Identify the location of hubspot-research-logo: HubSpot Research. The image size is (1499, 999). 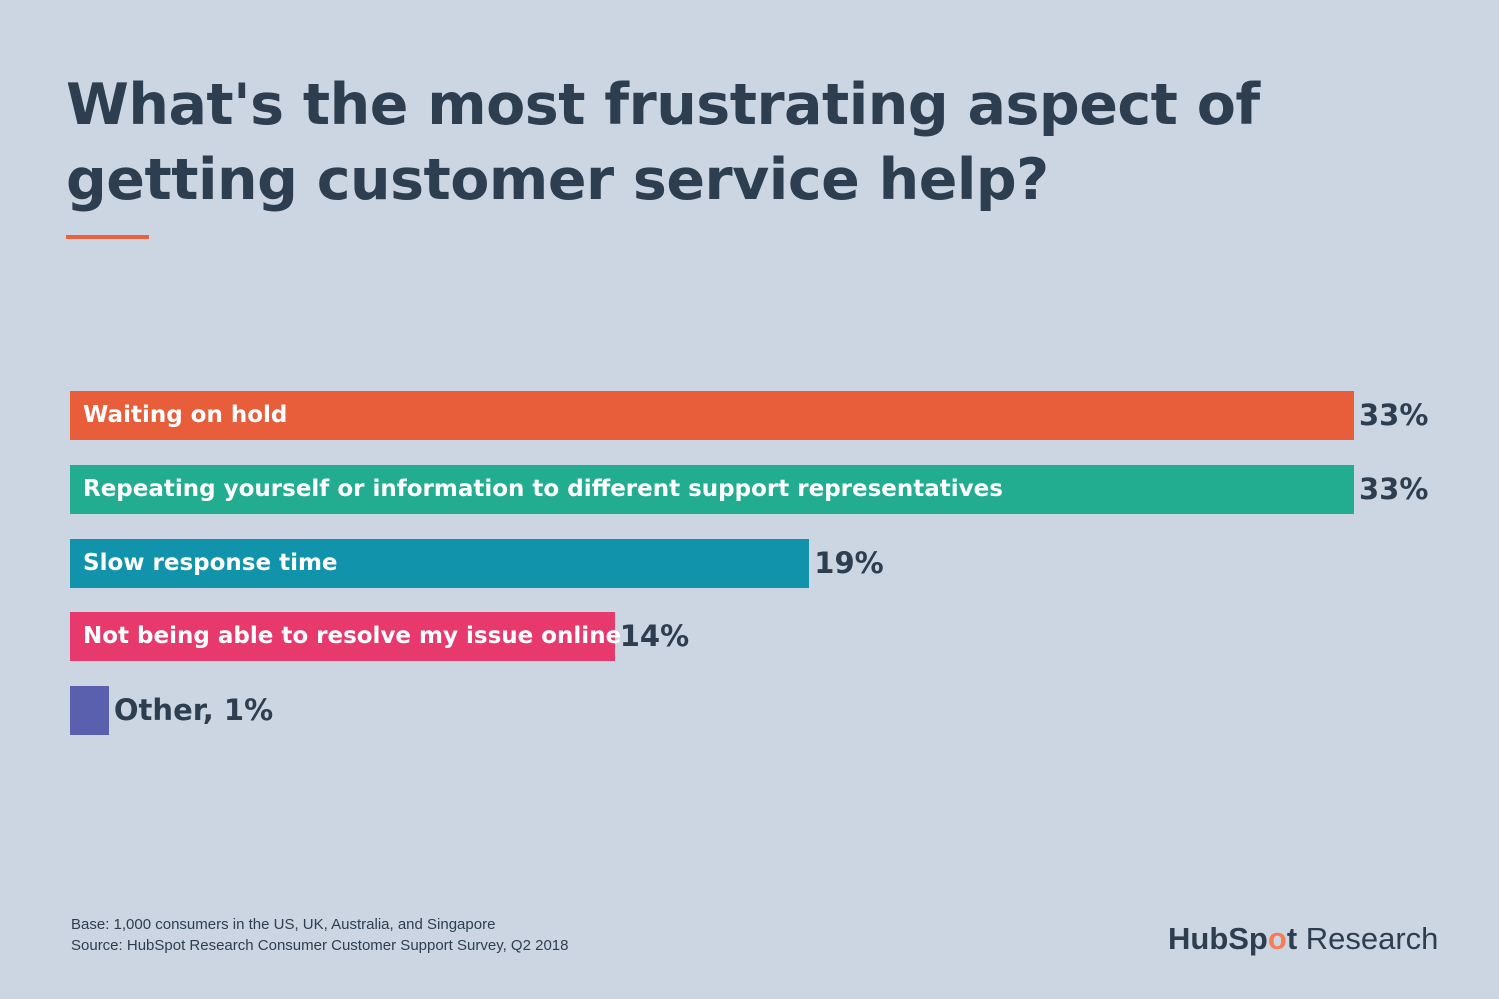
(1303, 938).